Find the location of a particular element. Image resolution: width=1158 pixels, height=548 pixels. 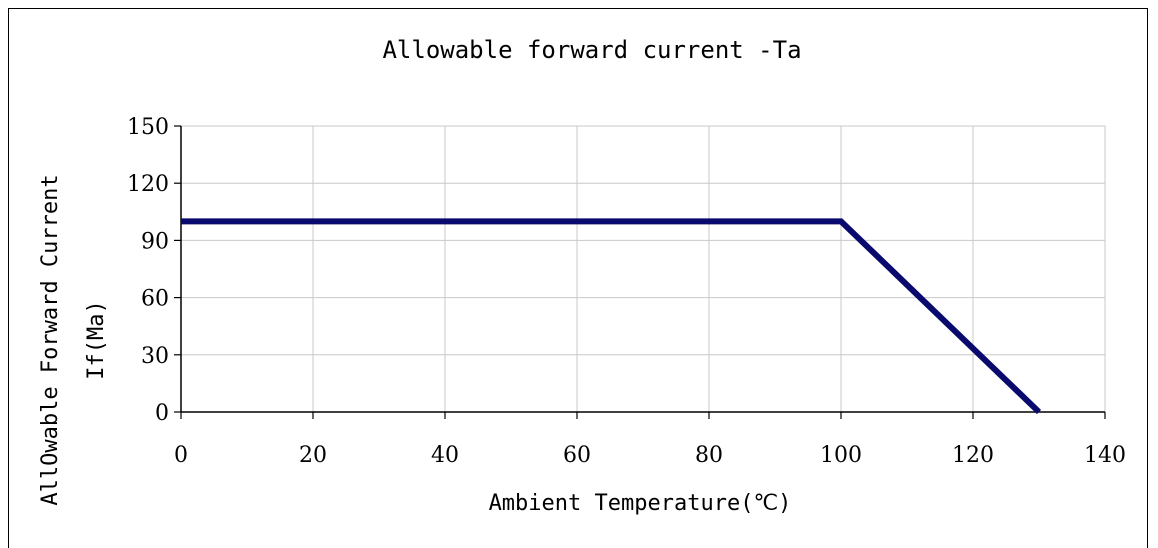

x-tick-label: 0 is located at coordinates (181, 455).